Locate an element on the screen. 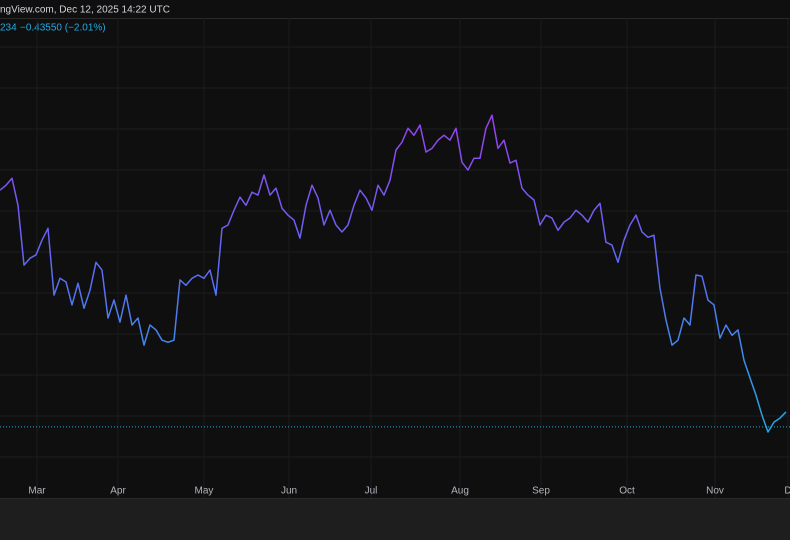 The height and width of the screenshot is (540, 790). price-fragment: 234 is located at coordinates (8, 28).